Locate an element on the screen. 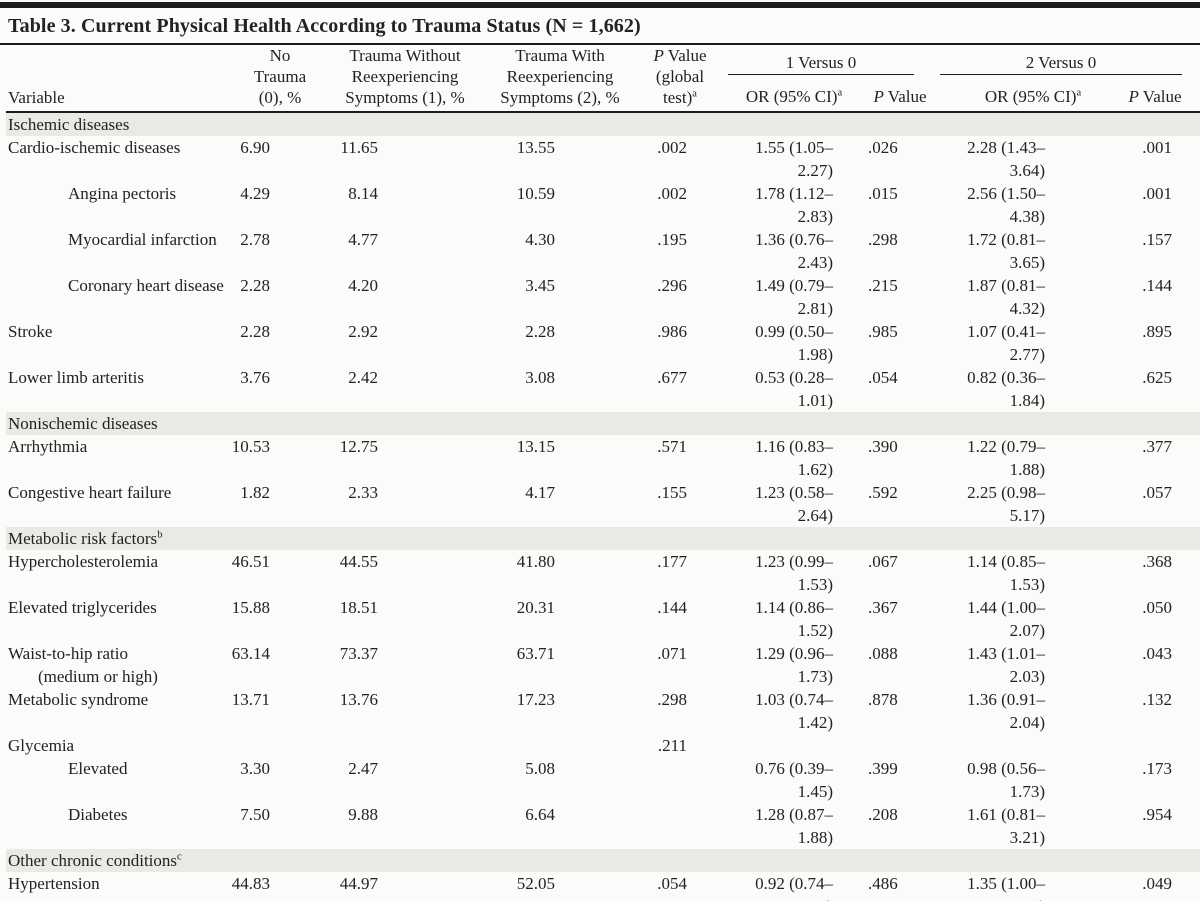 Image resolution: width=1200 pixels, height=901 pixels. value-cell: 11.65 is located at coordinates (359, 147).